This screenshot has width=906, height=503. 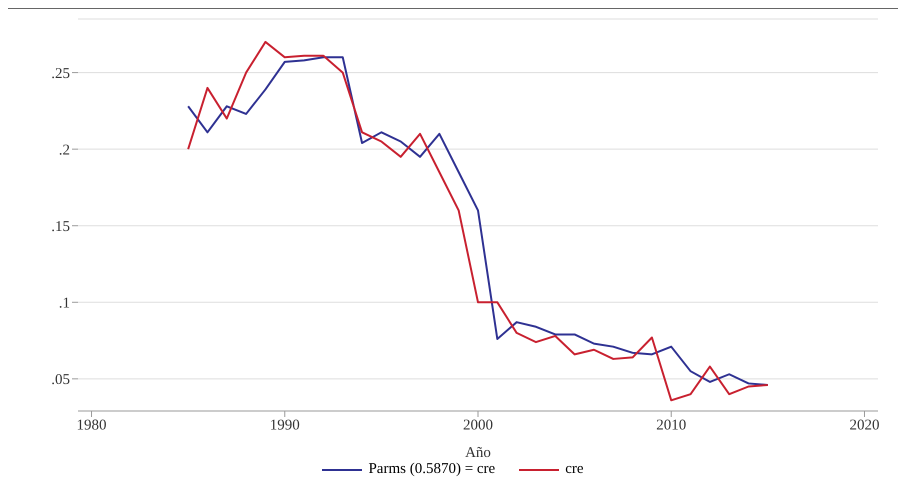 I want to click on y-tick-label: .1, so click(x=64, y=304).